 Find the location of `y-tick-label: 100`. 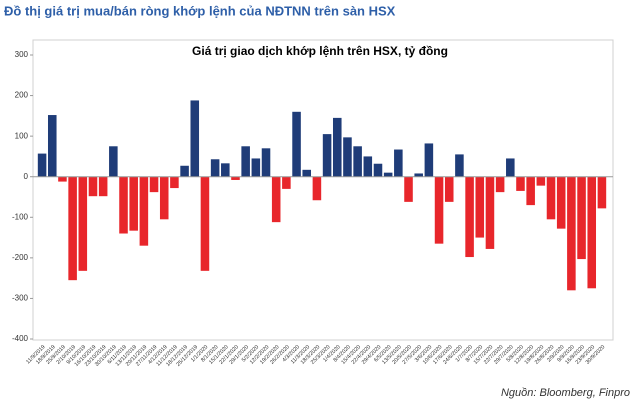

y-tick-label: 100 is located at coordinates (22, 135).